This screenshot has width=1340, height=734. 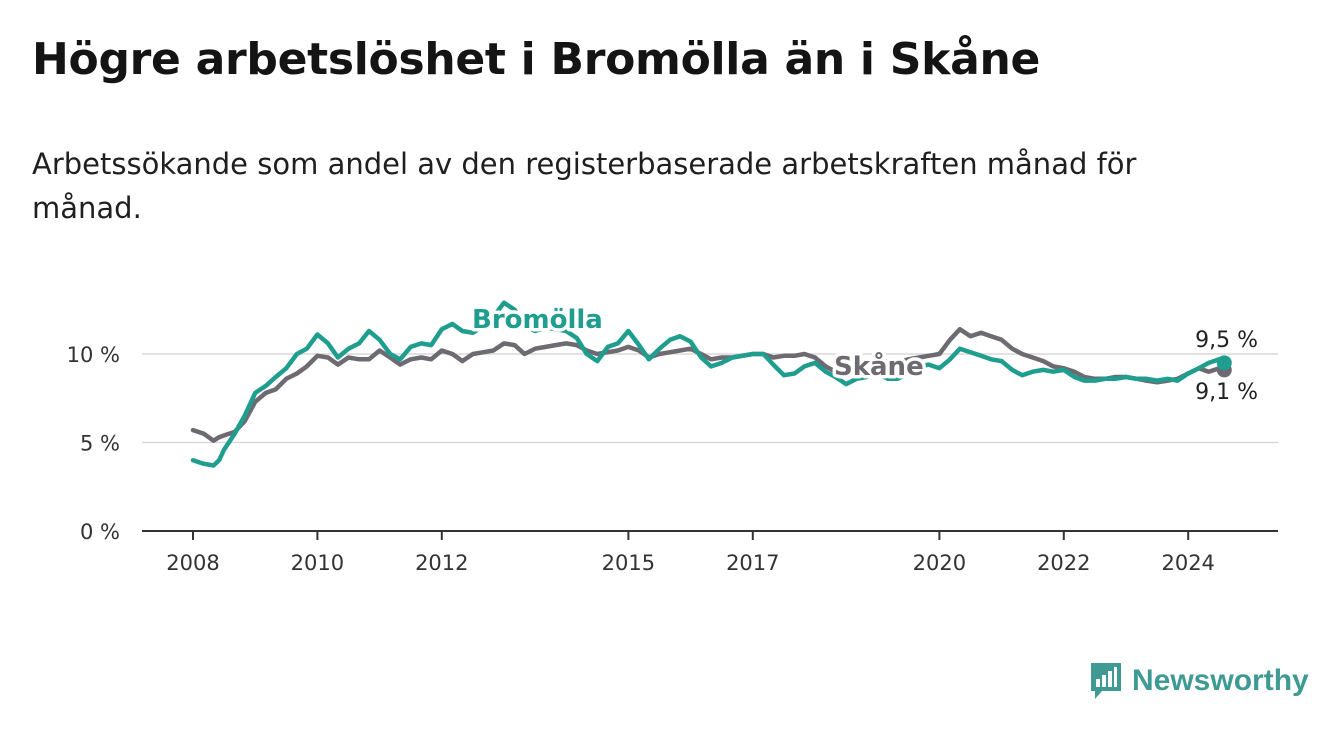 What do you see at coordinates (100, 444) in the screenshot?
I see `y-tick-label: 5 %` at bounding box center [100, 444].